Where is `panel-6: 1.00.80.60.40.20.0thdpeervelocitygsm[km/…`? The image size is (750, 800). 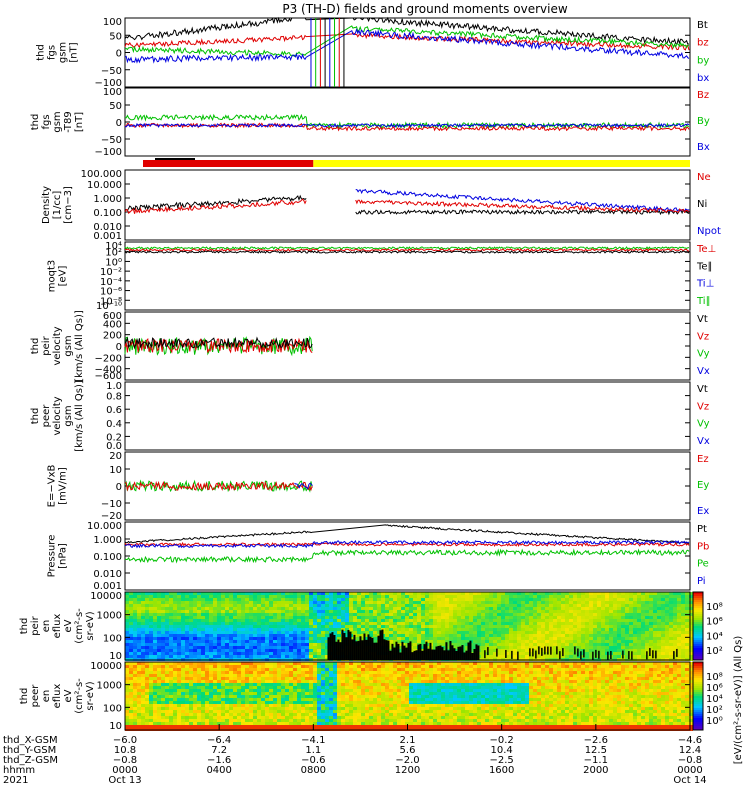 panel-6: 1.00.80.60.40.20.0thdpeervelocitygsm[km/… is located at coordinates (370, 416).